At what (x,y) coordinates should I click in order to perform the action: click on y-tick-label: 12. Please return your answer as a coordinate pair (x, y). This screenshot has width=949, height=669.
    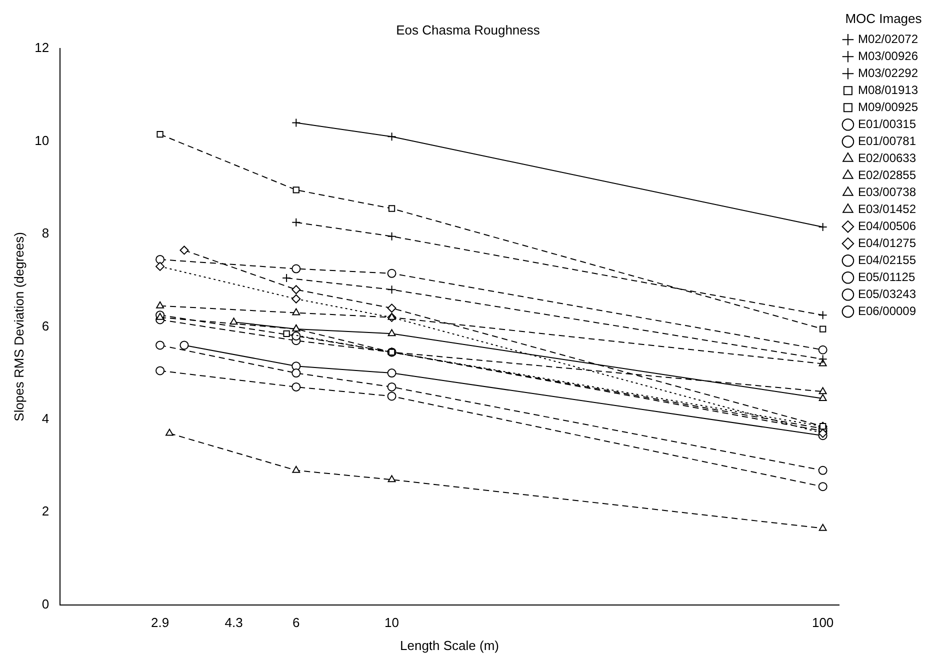
    Looking at the image, I should click on (42, 48).